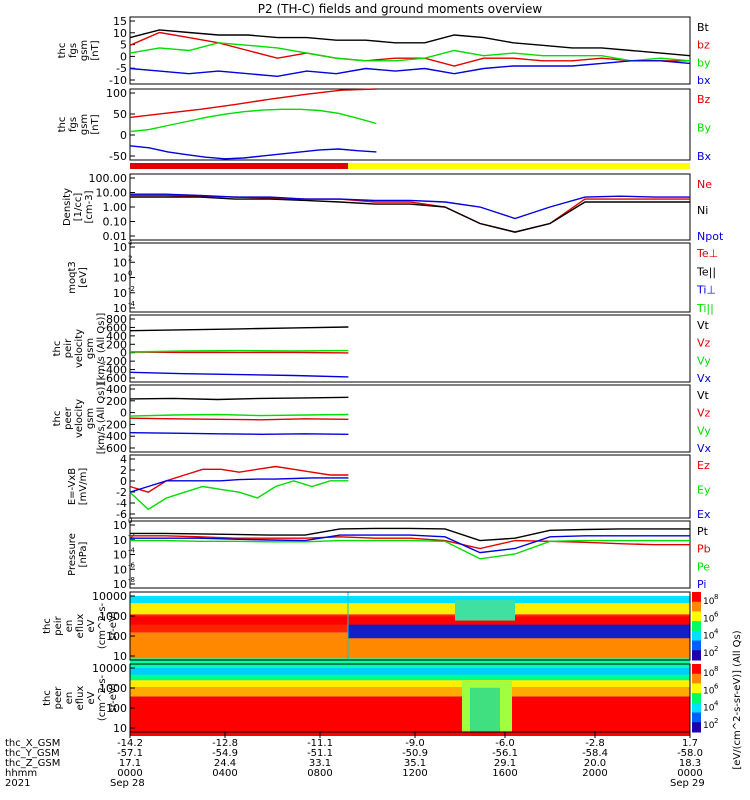 The image size is (750, 800). What do you see at coordinates (415, 763) in the screenshot?
I see `x-tick-value: 35.1` at bounding box center [415, 763].